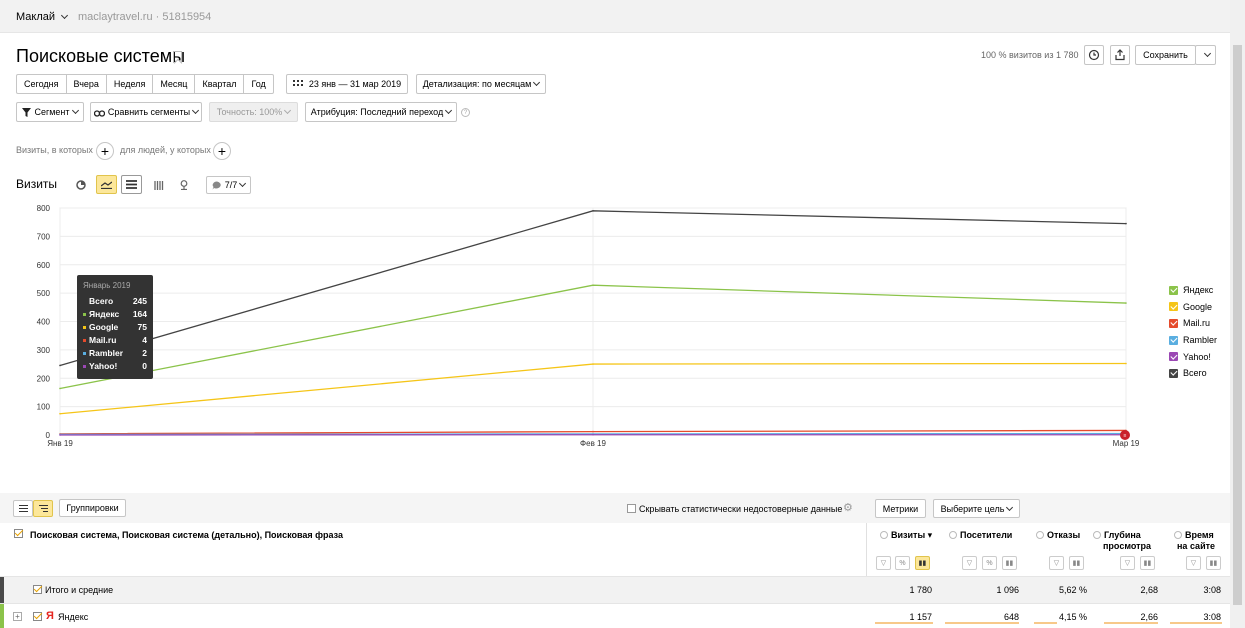 The height and width of the screenshot is (628, 1245). Describe the element at coordinates (477, 84) in the screenshot. I see `detail-text: Детализация: по месяцам` at that location.